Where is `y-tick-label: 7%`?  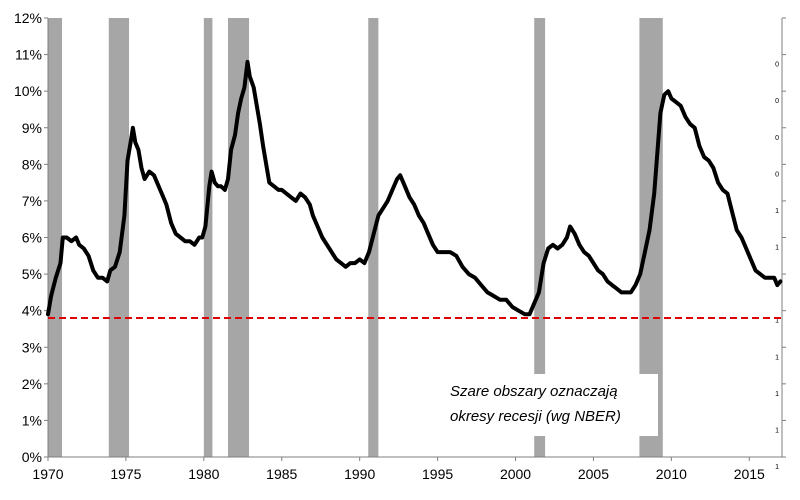 y-tick-label: 7% is located at coordinates (32, 201).